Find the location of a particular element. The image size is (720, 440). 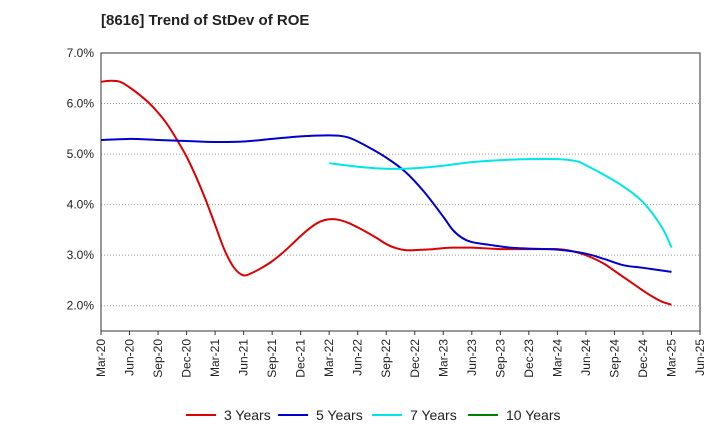

y-axis: 2.0% 3.0% 4.0% 5.0% 6.0% 7.0% is located at coordinates (81, 179).